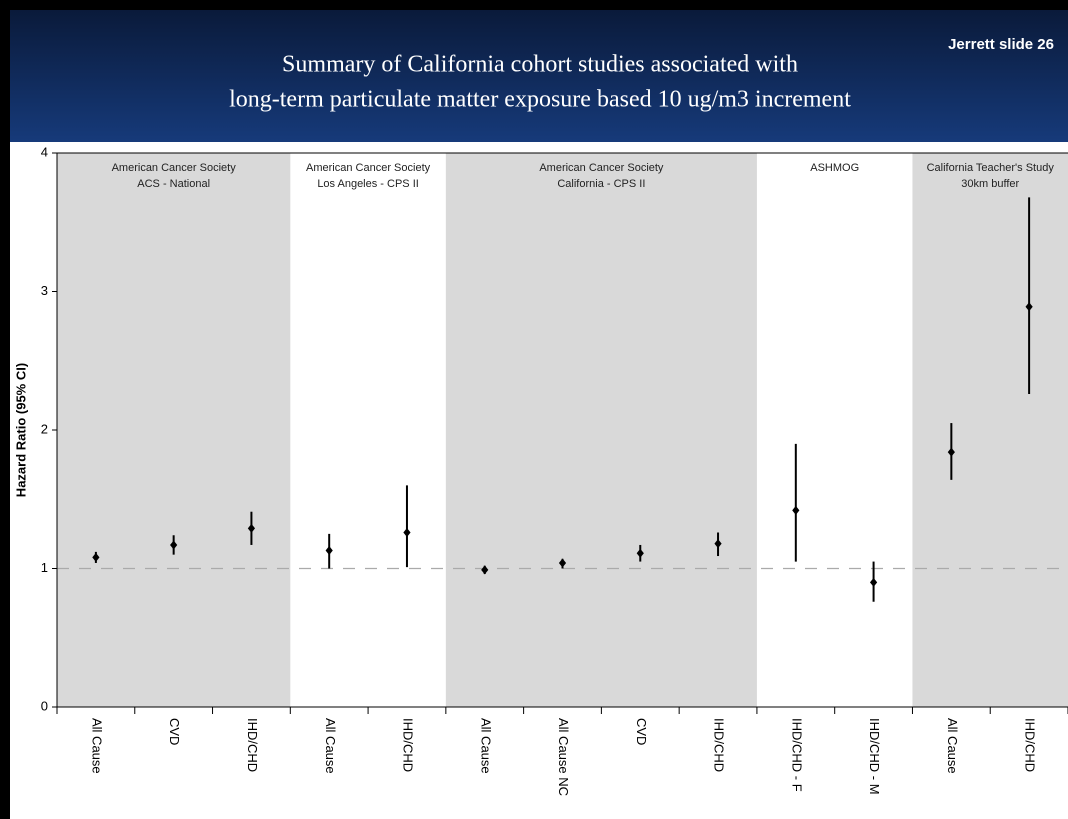  Describe the element at coordinates (44, 567) in the screenshot. I see `y-tick-label: 1` at that location.